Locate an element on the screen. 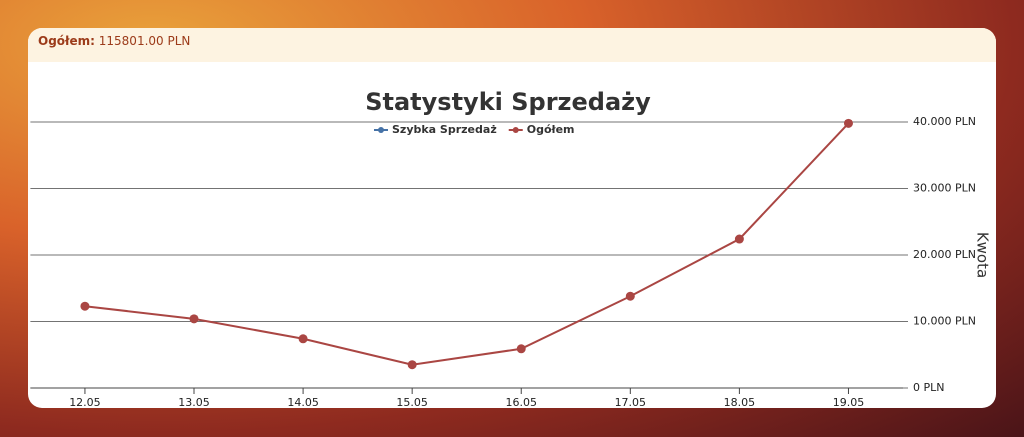 Image resolution: width=1024 pixels, height=437 pixels. legend-label: Szybka Sprzedaż is located at coordinates (444, 129).